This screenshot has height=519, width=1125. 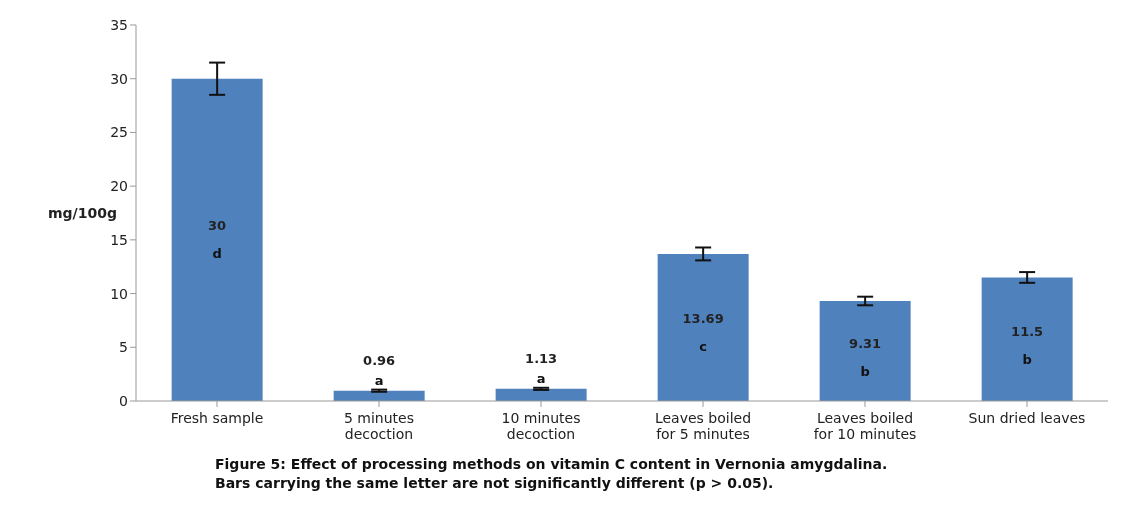 I want to click on data-label: 11.5, so click(x=1027, y=331).